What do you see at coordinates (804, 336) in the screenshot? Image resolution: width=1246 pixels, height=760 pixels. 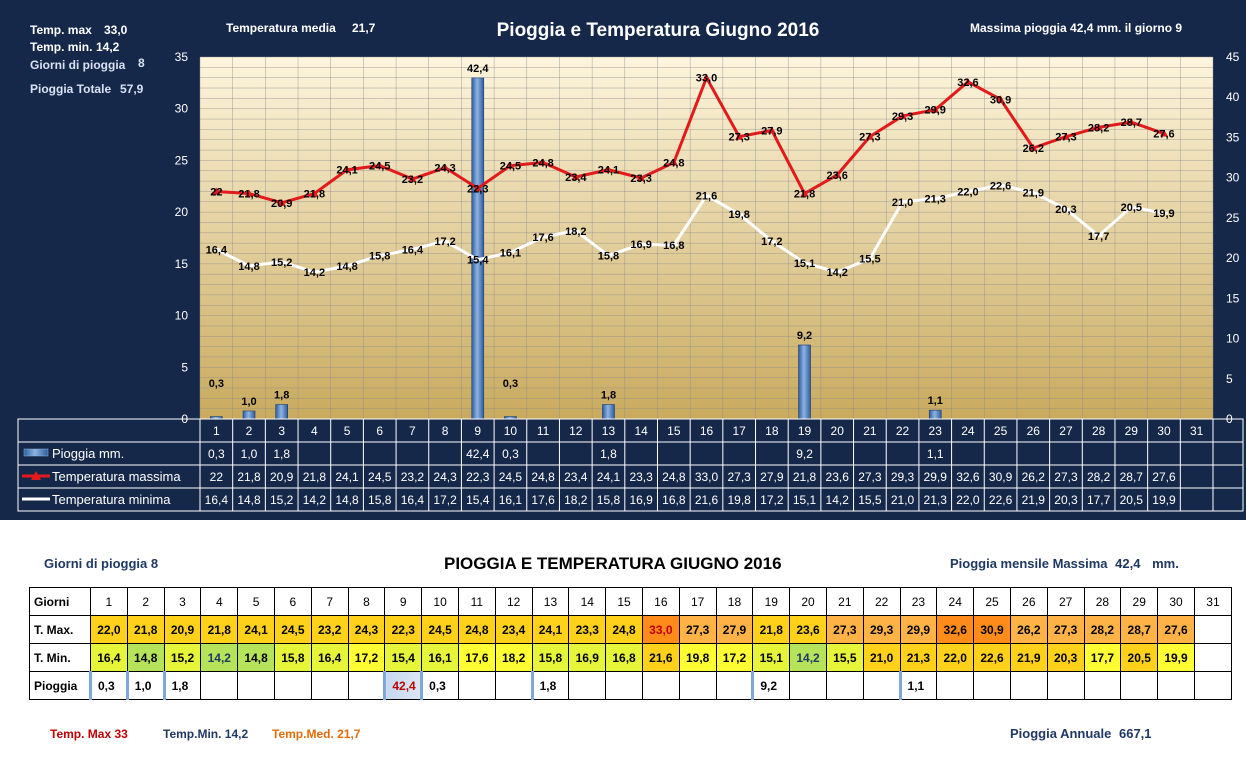 I see `rain-label: 9,2` at bounding box center [804, 336].